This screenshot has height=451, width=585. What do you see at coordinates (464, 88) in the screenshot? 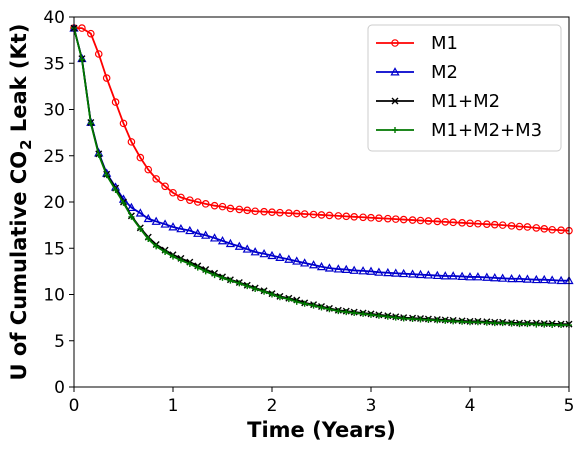
I see `legend-frame` at bounding box center [464, 88].